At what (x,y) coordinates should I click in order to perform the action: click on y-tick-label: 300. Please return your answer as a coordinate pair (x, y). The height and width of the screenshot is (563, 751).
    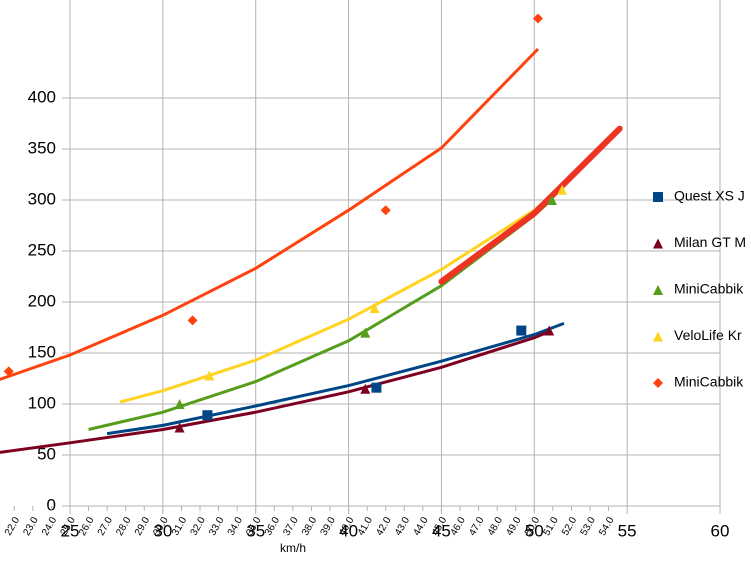
    Looking at the image, I should click on (42, 198).